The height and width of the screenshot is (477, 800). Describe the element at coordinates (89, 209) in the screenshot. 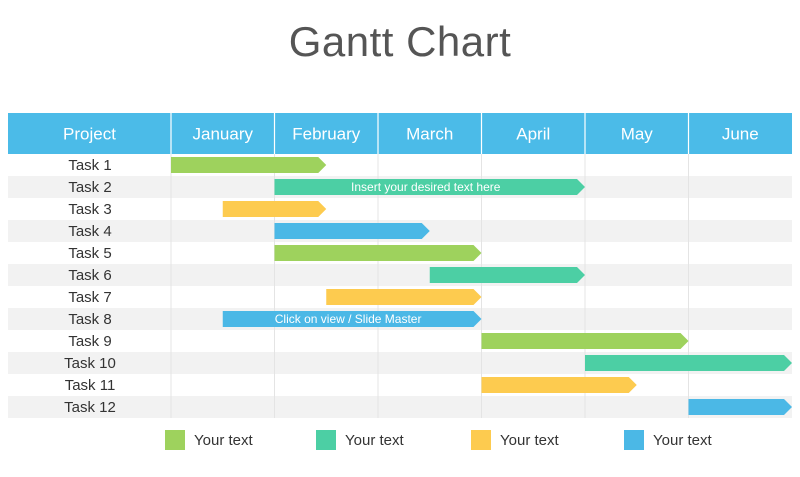

I see `task-label: Task 3` at that location.